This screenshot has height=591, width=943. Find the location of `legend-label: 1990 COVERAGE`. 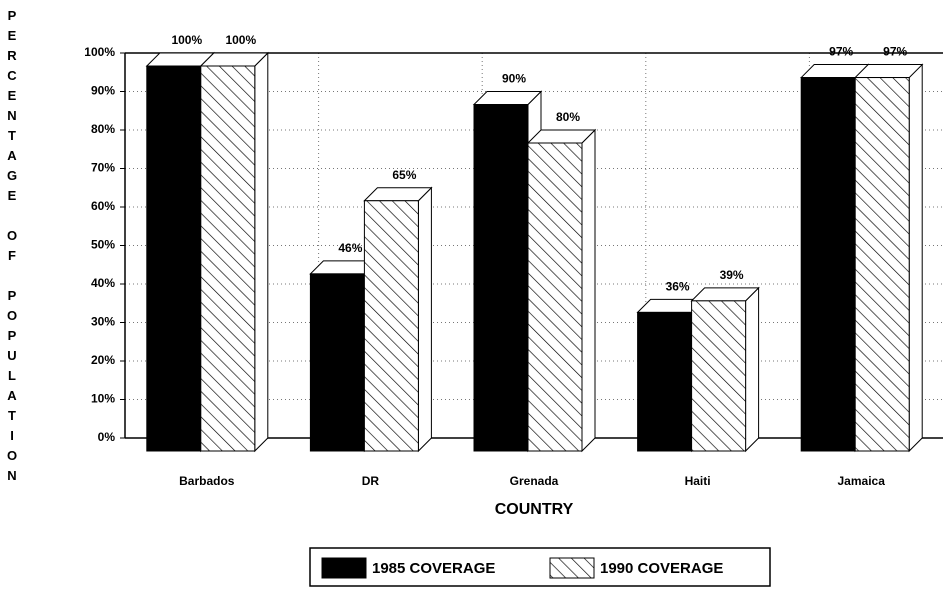

legend-label: 1990 COVERAGE is located at coordinates (661, 568).